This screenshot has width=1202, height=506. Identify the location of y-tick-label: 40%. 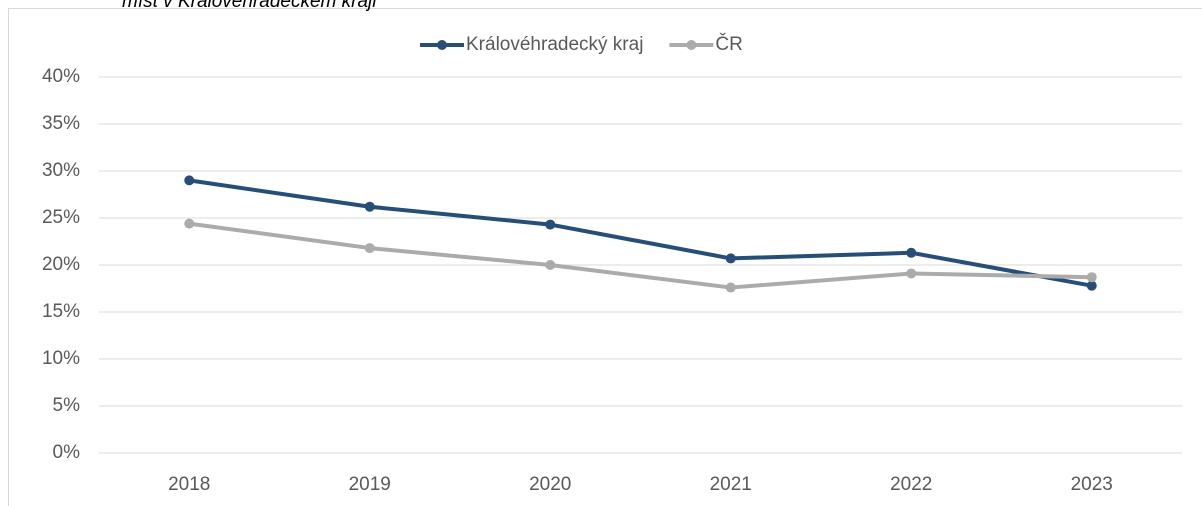
(61, 76).